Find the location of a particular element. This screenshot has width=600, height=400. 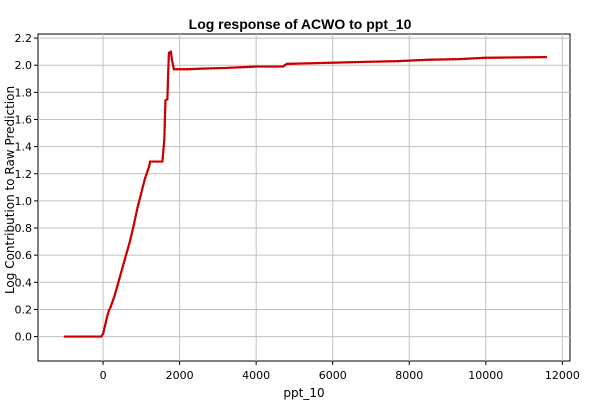

y-tick-label: 0.6 is located at coordinates (24, 255).